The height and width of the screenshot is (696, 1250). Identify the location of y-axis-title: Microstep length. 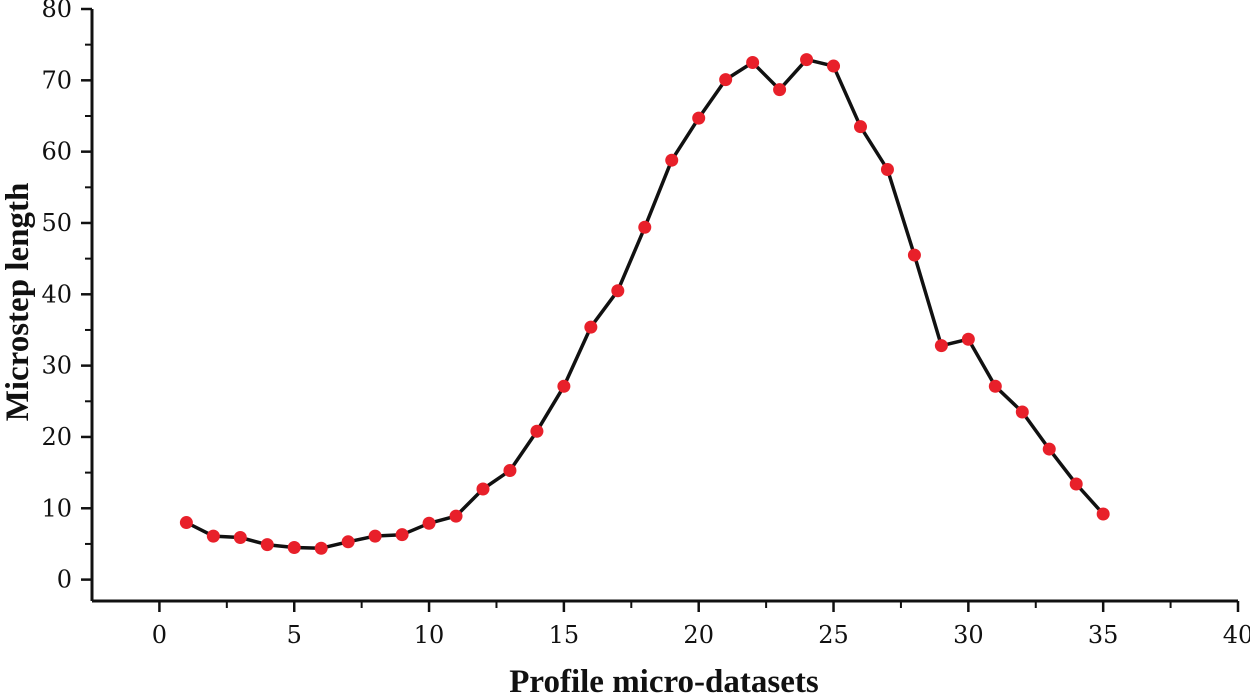
(18, 302).